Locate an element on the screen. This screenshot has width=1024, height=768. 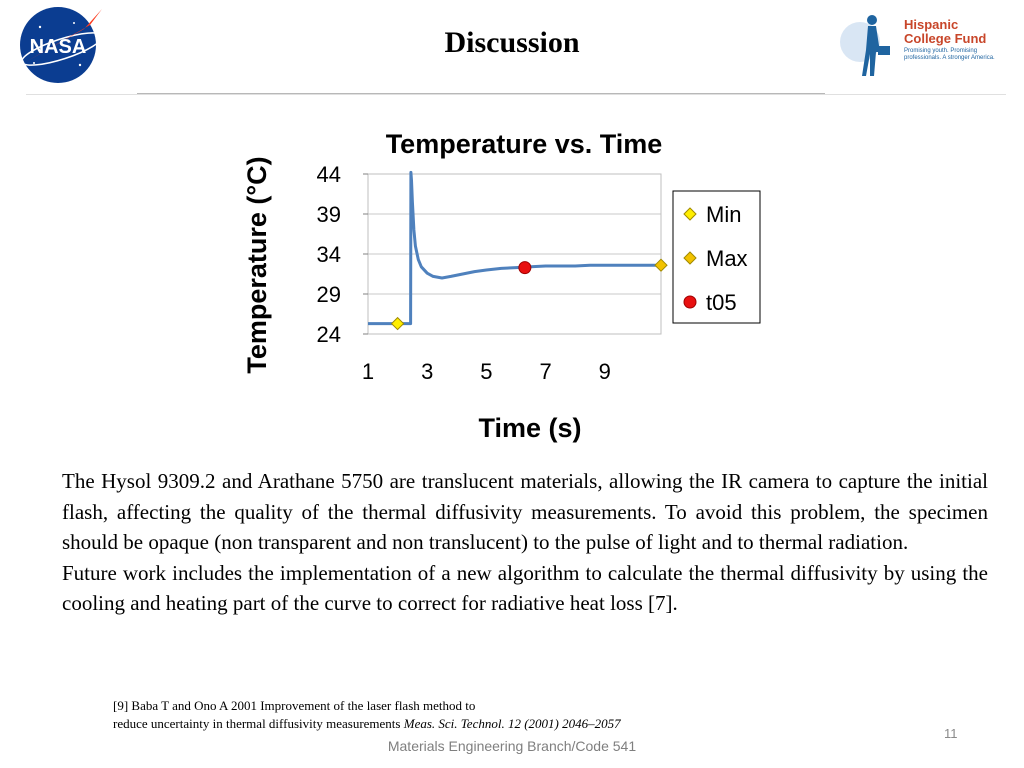
hcf-logo-line1: Hispanic is located at coordinates (931, 24).